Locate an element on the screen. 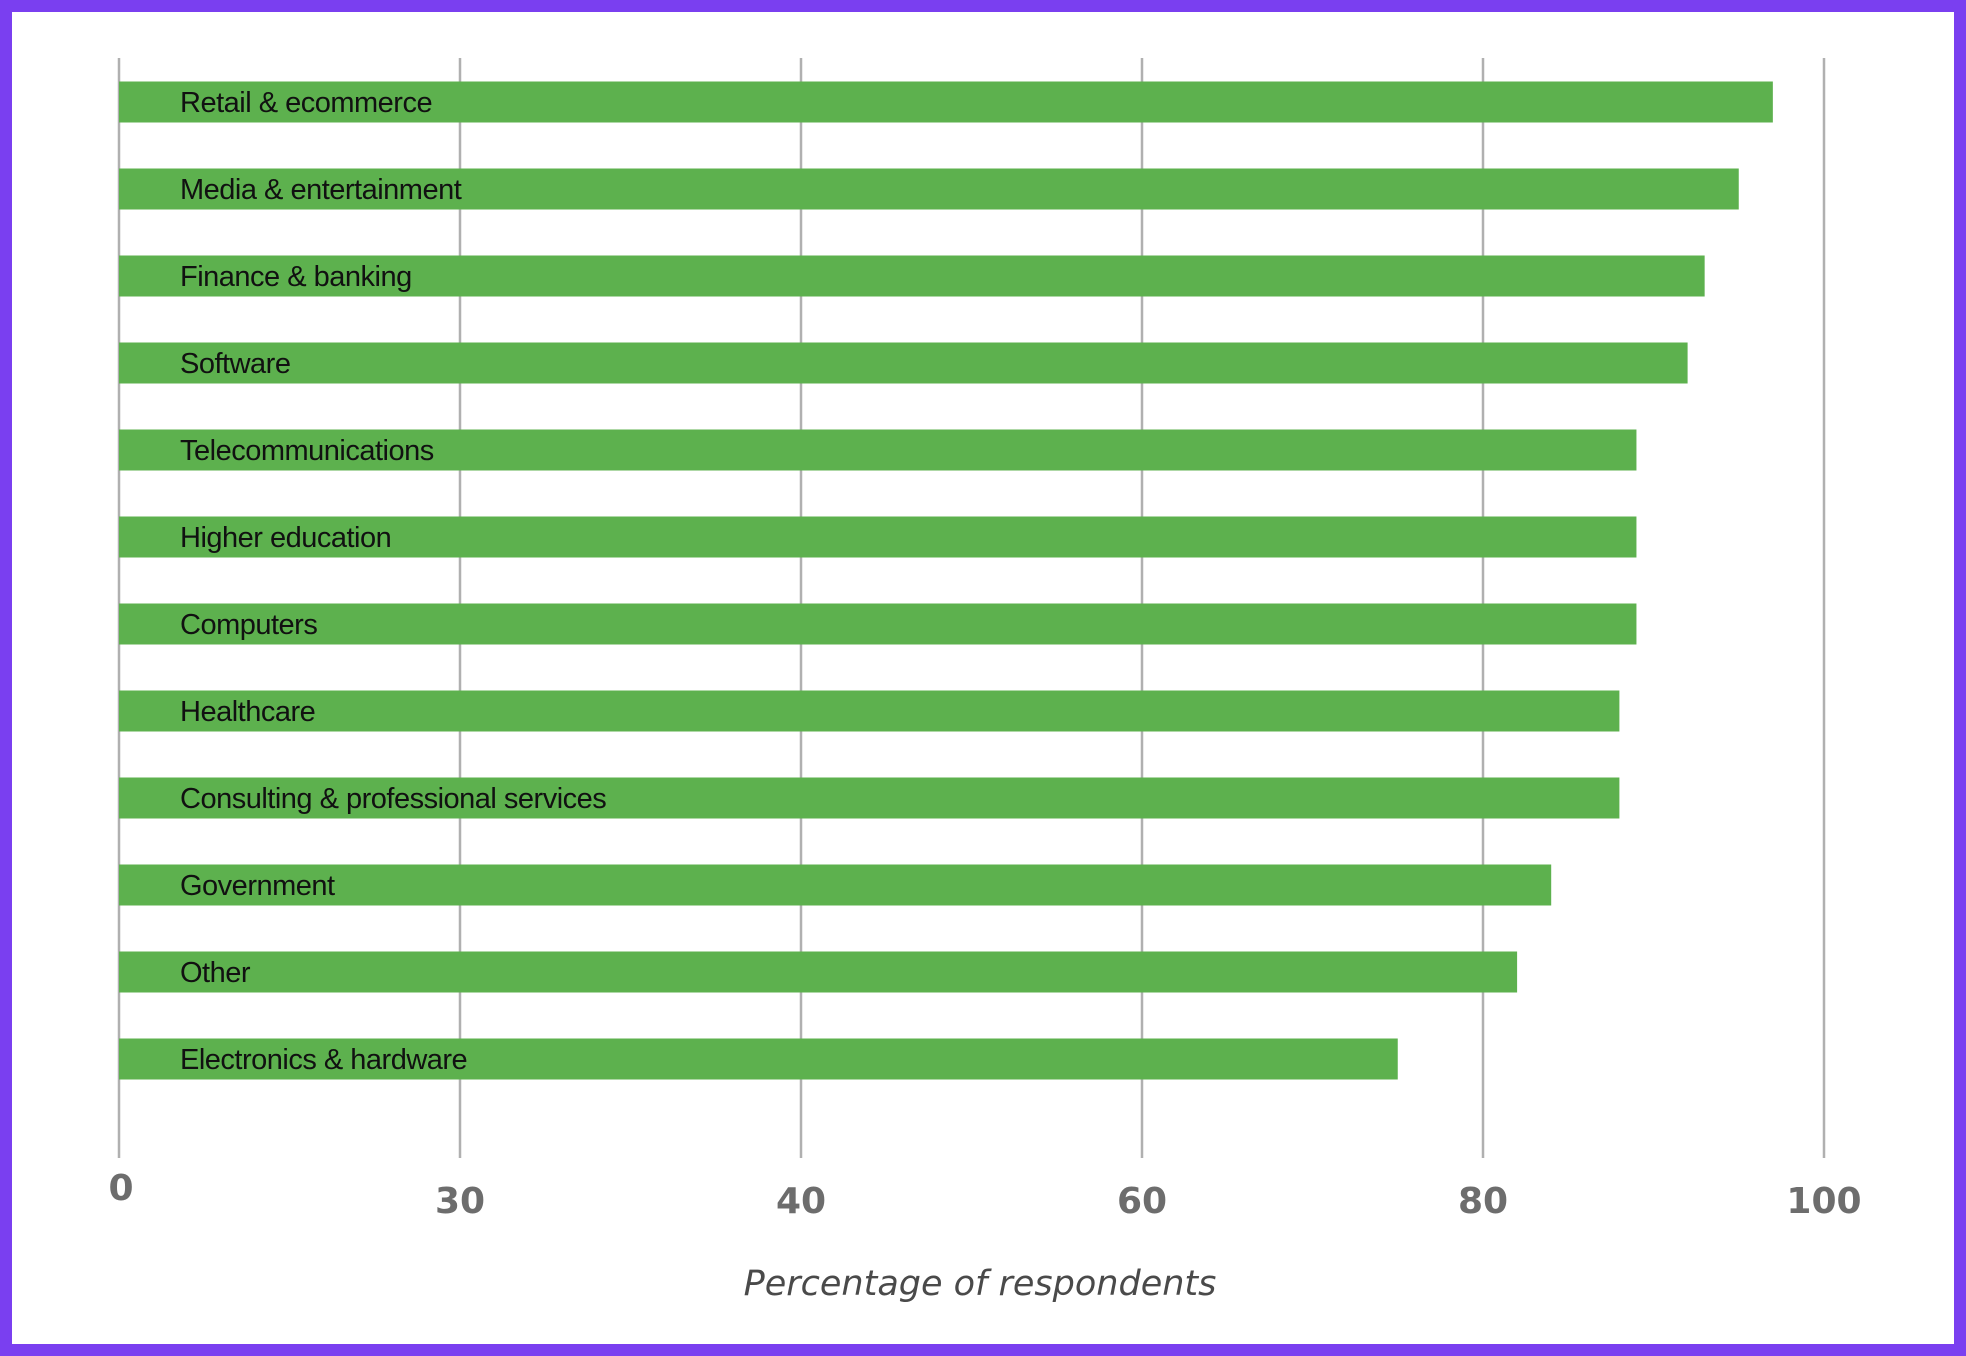 The width and height of the screenshot is (1966, 1356). bar-category-label: Computers is located at coordinates (248, 625).